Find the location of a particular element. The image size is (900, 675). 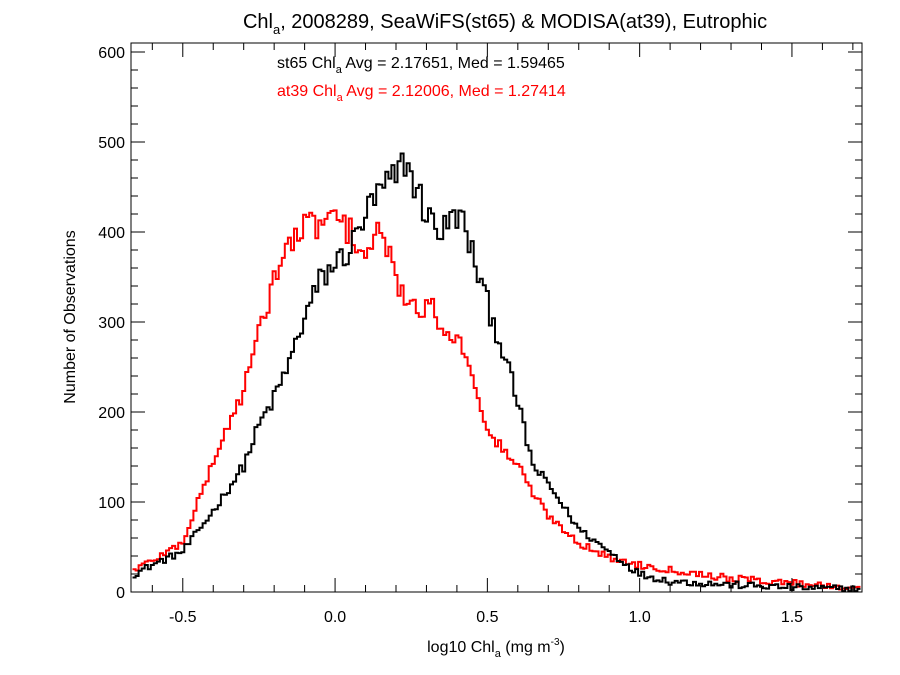

y-tick-label: 600 is located at coordinates (111, 53).